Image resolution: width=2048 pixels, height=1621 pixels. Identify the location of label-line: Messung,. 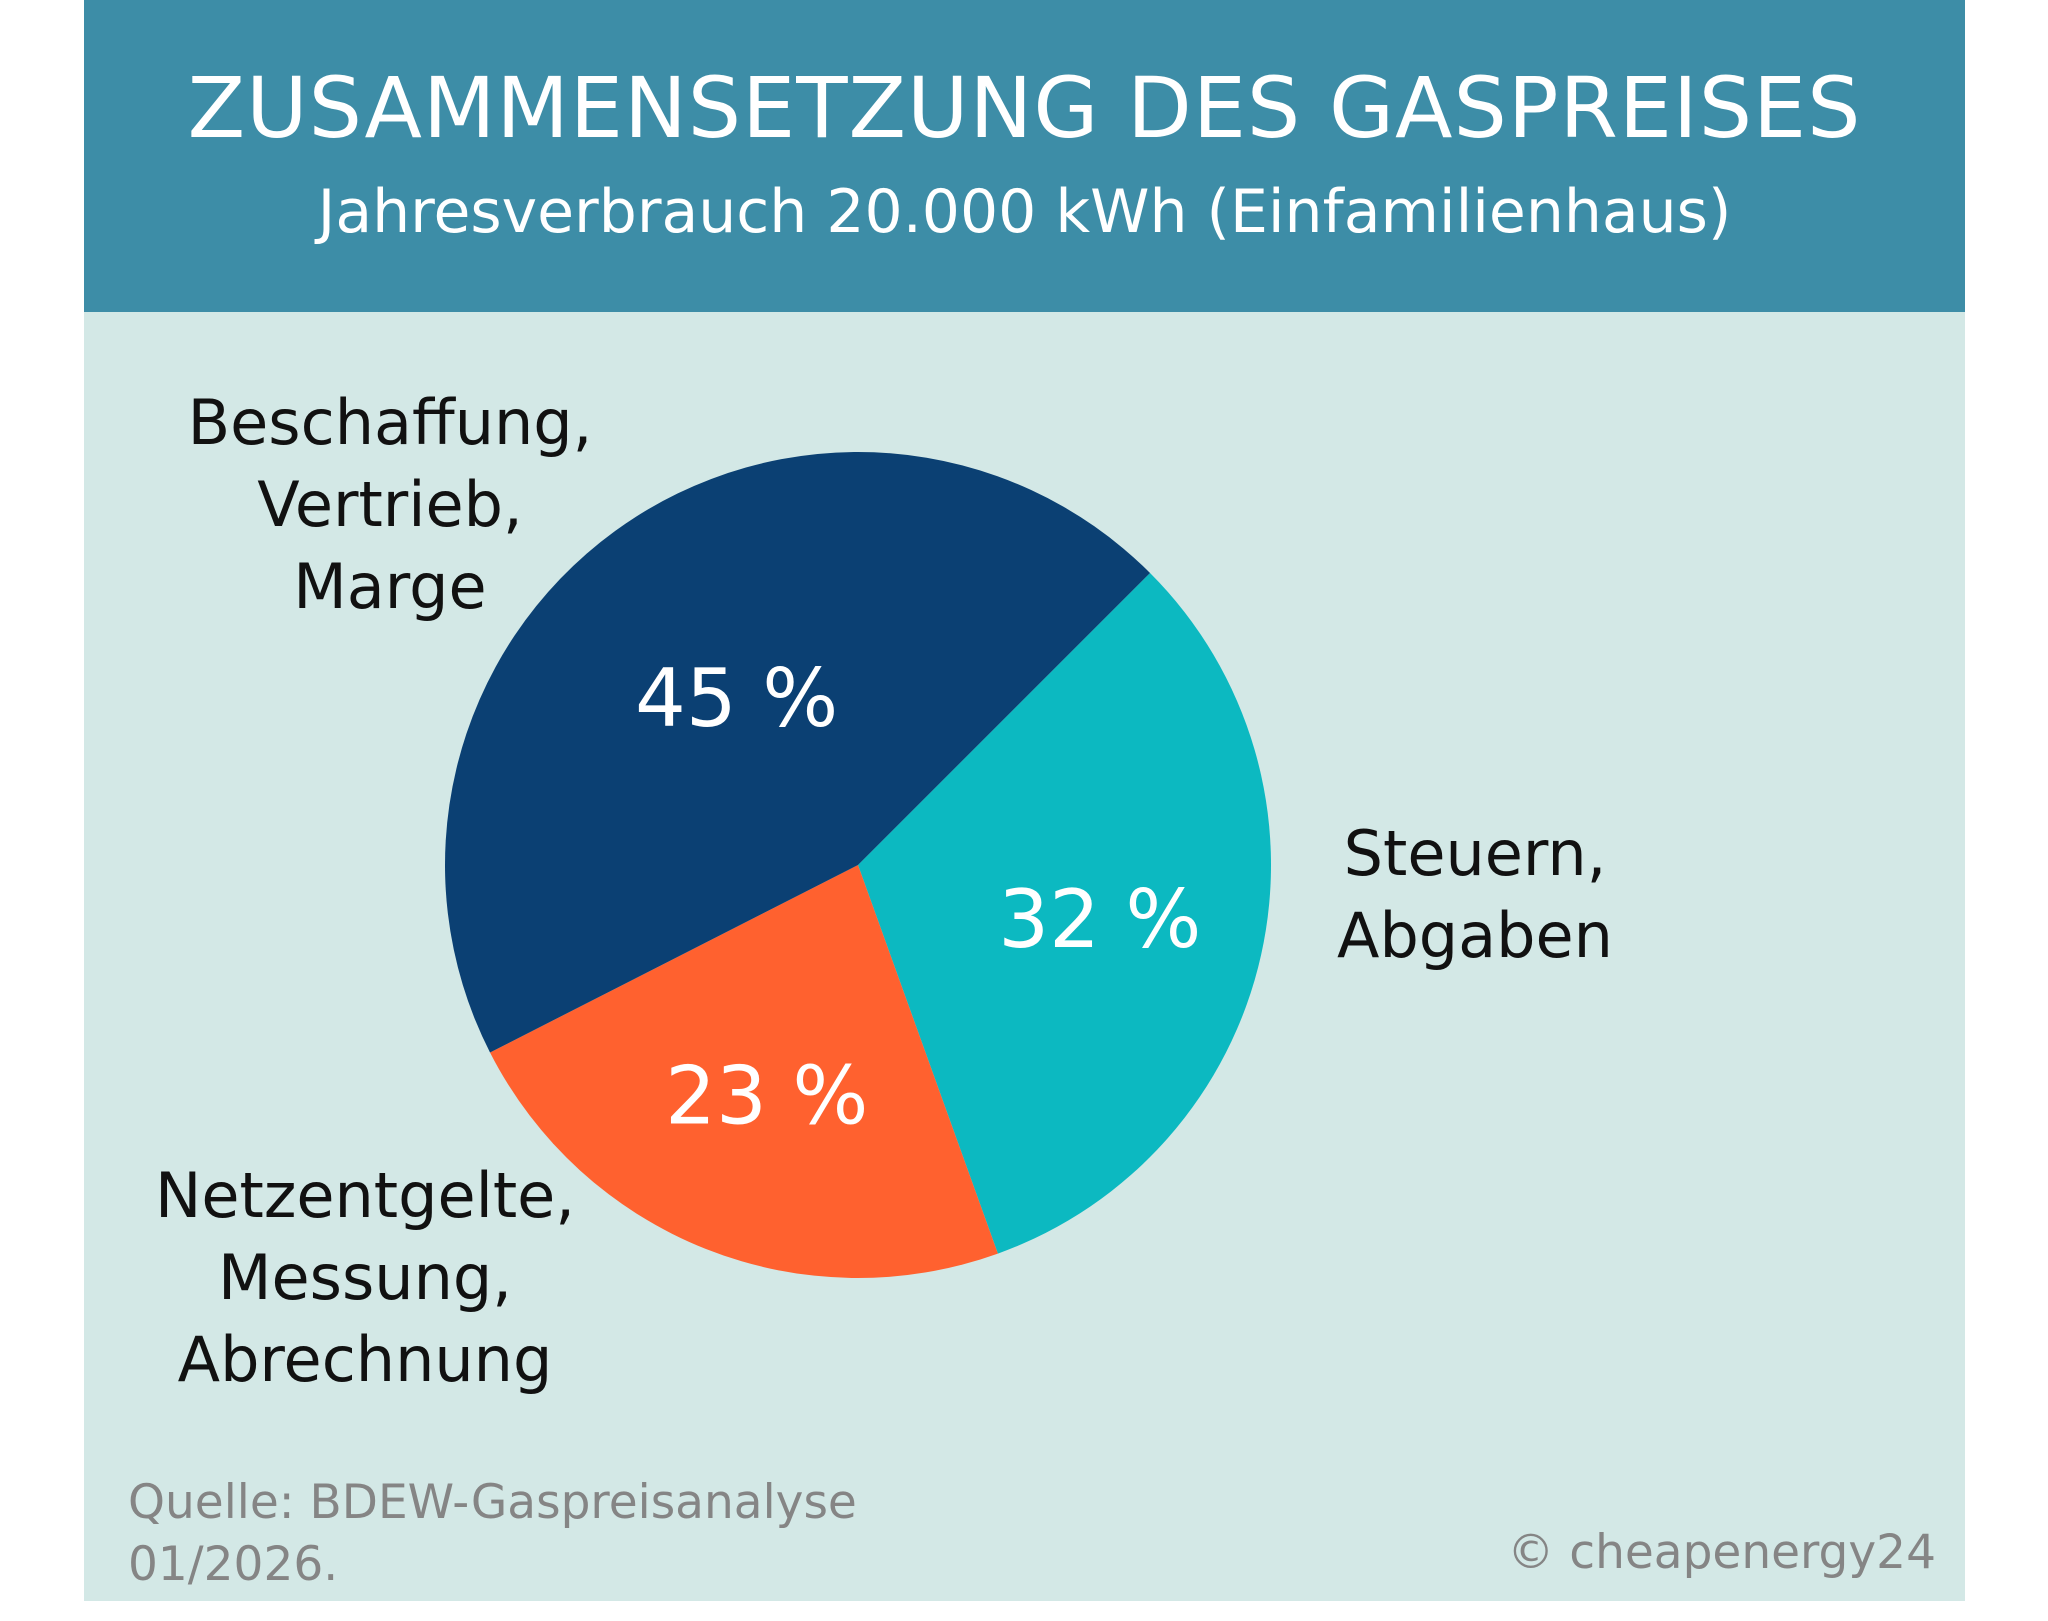
(365, 1277).